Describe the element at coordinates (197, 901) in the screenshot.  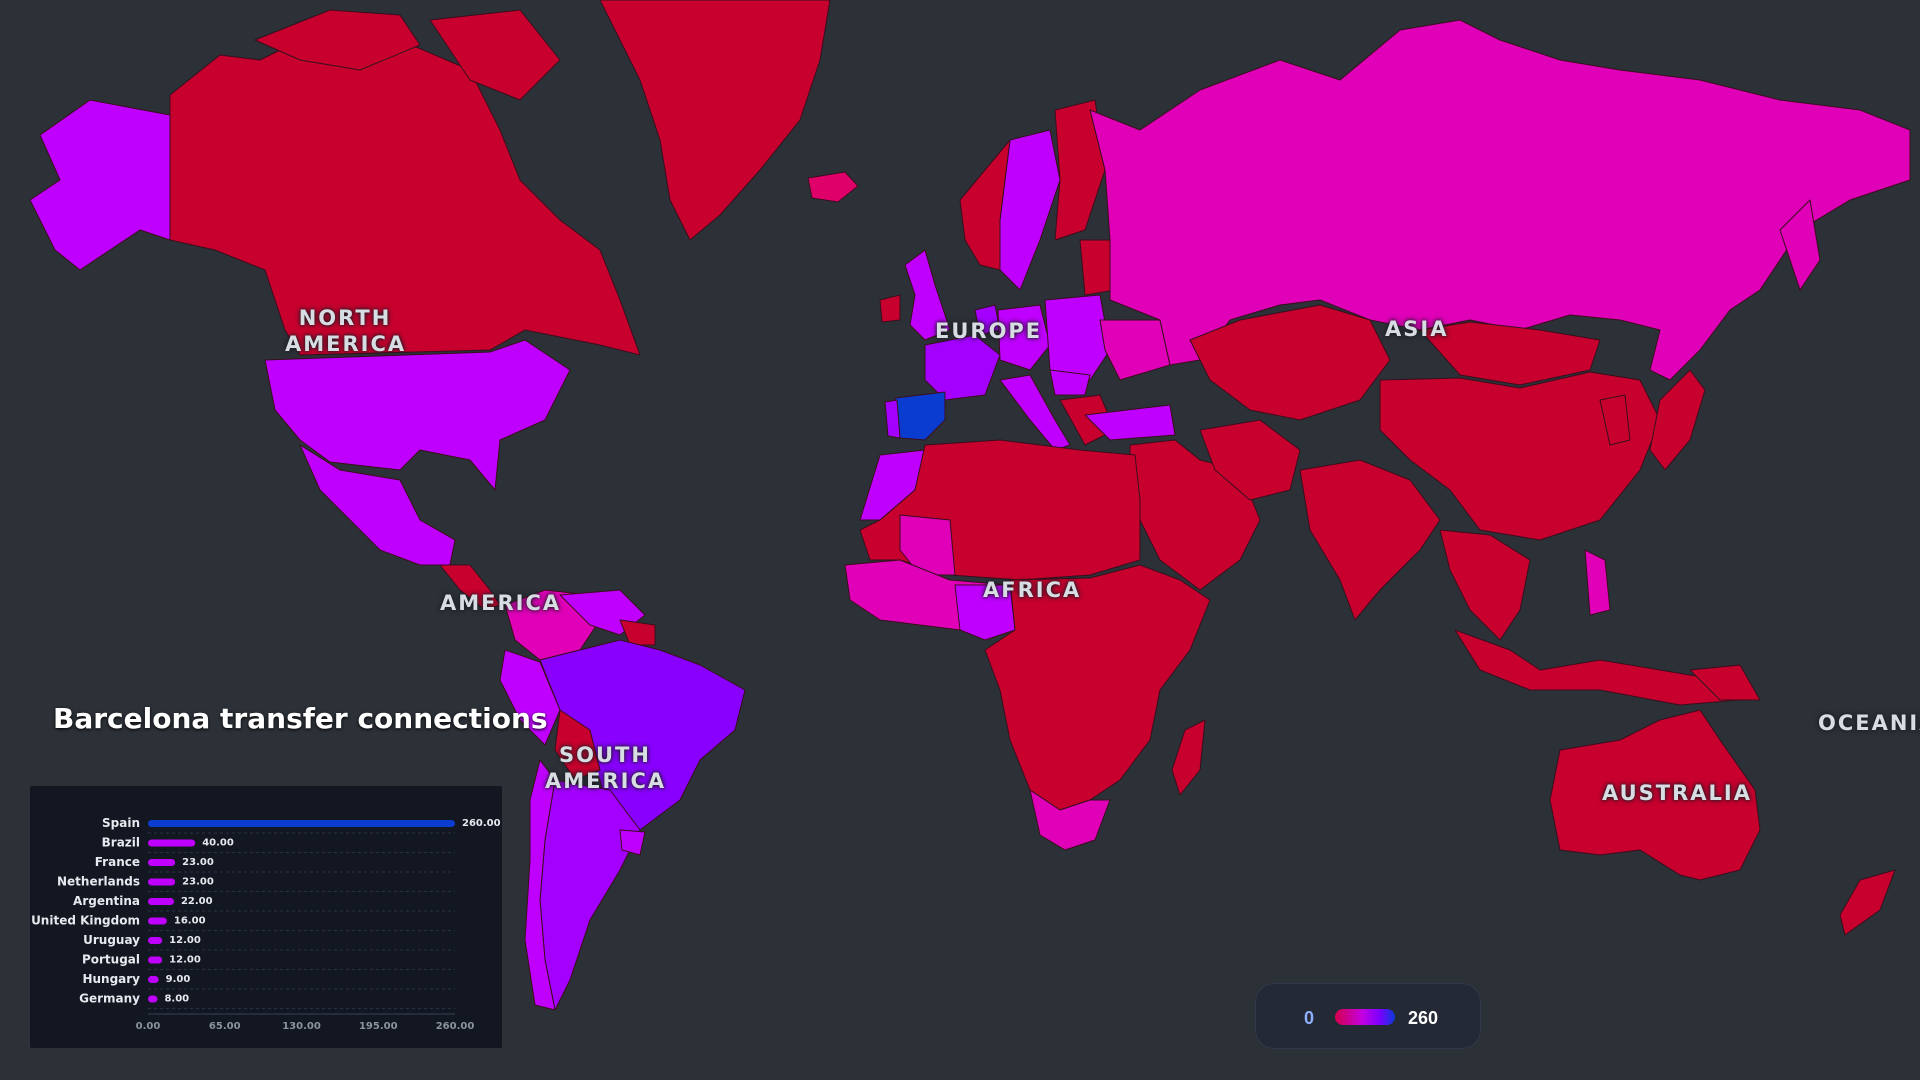
I see `value-label: 22.00` at that location.